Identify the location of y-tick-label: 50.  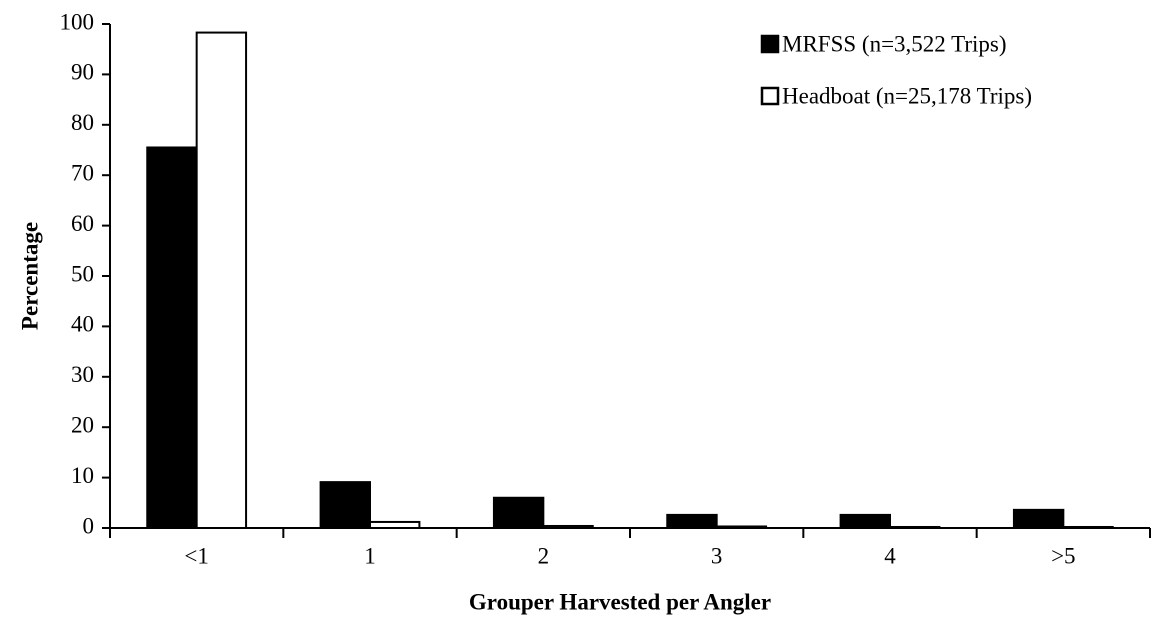
(82, 273).